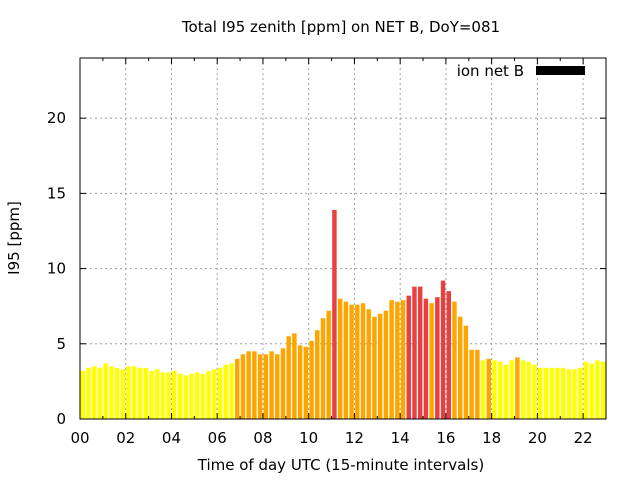 Image resolution: width=640 pixels, height=480 pixels. I want to click on legend-swatch, so click(560, 70).